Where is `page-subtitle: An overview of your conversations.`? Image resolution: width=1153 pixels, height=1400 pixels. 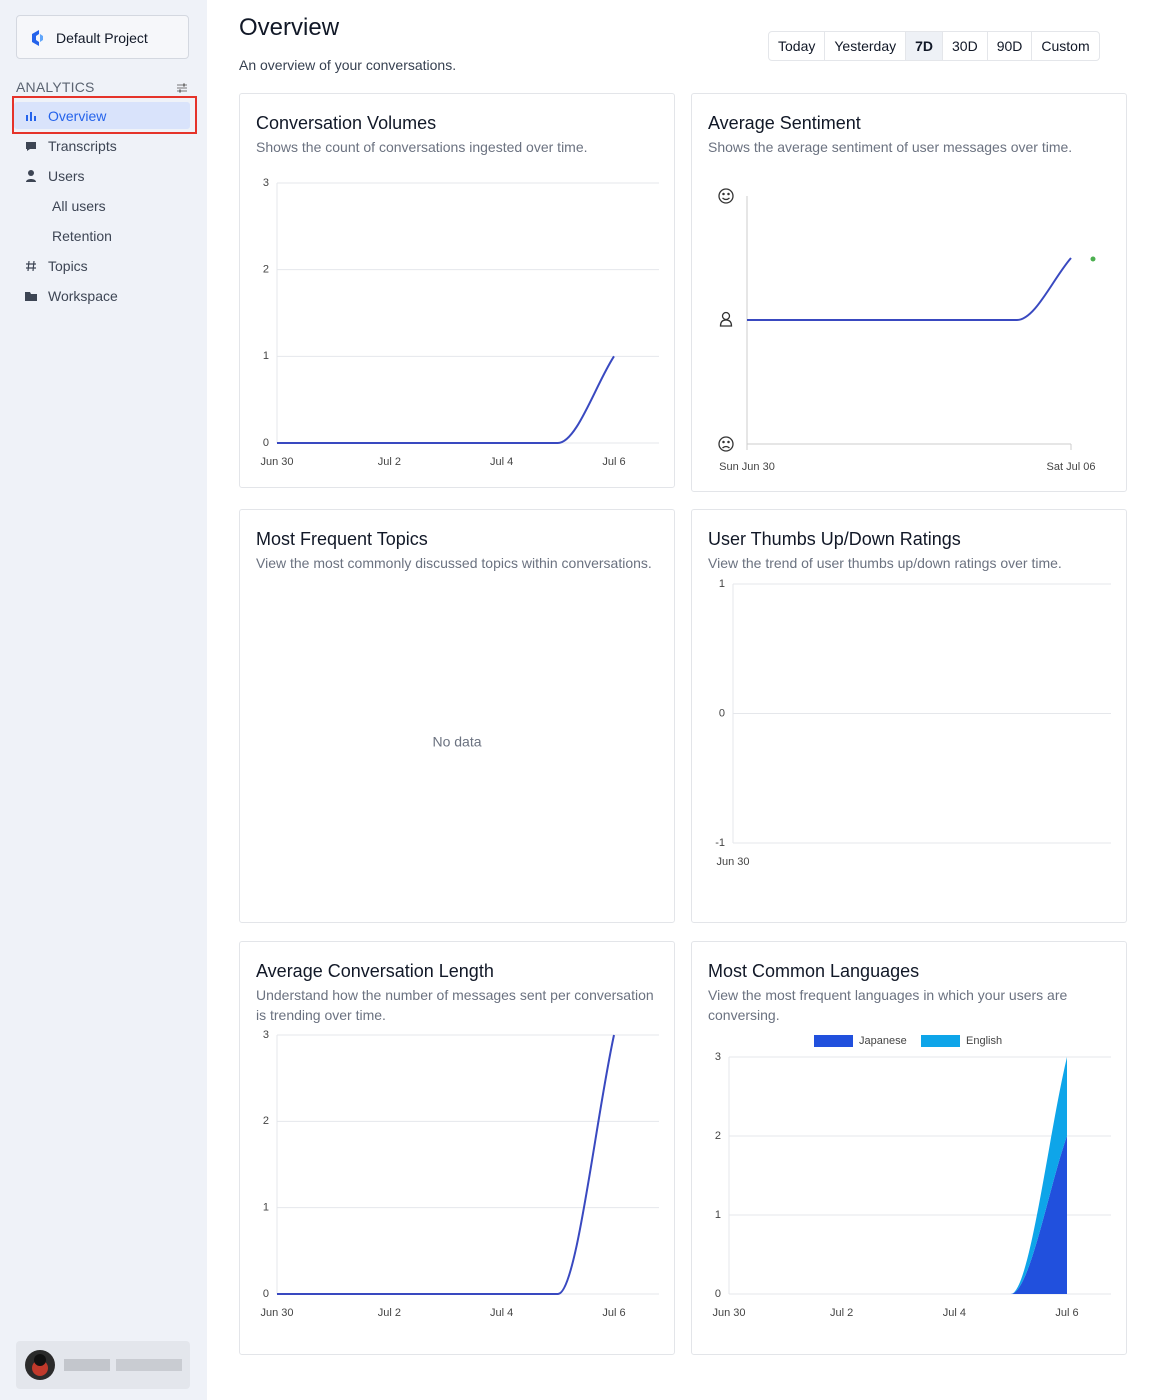 page-subtitle: An overview of your conversations. is located at coordinates (348, 65).